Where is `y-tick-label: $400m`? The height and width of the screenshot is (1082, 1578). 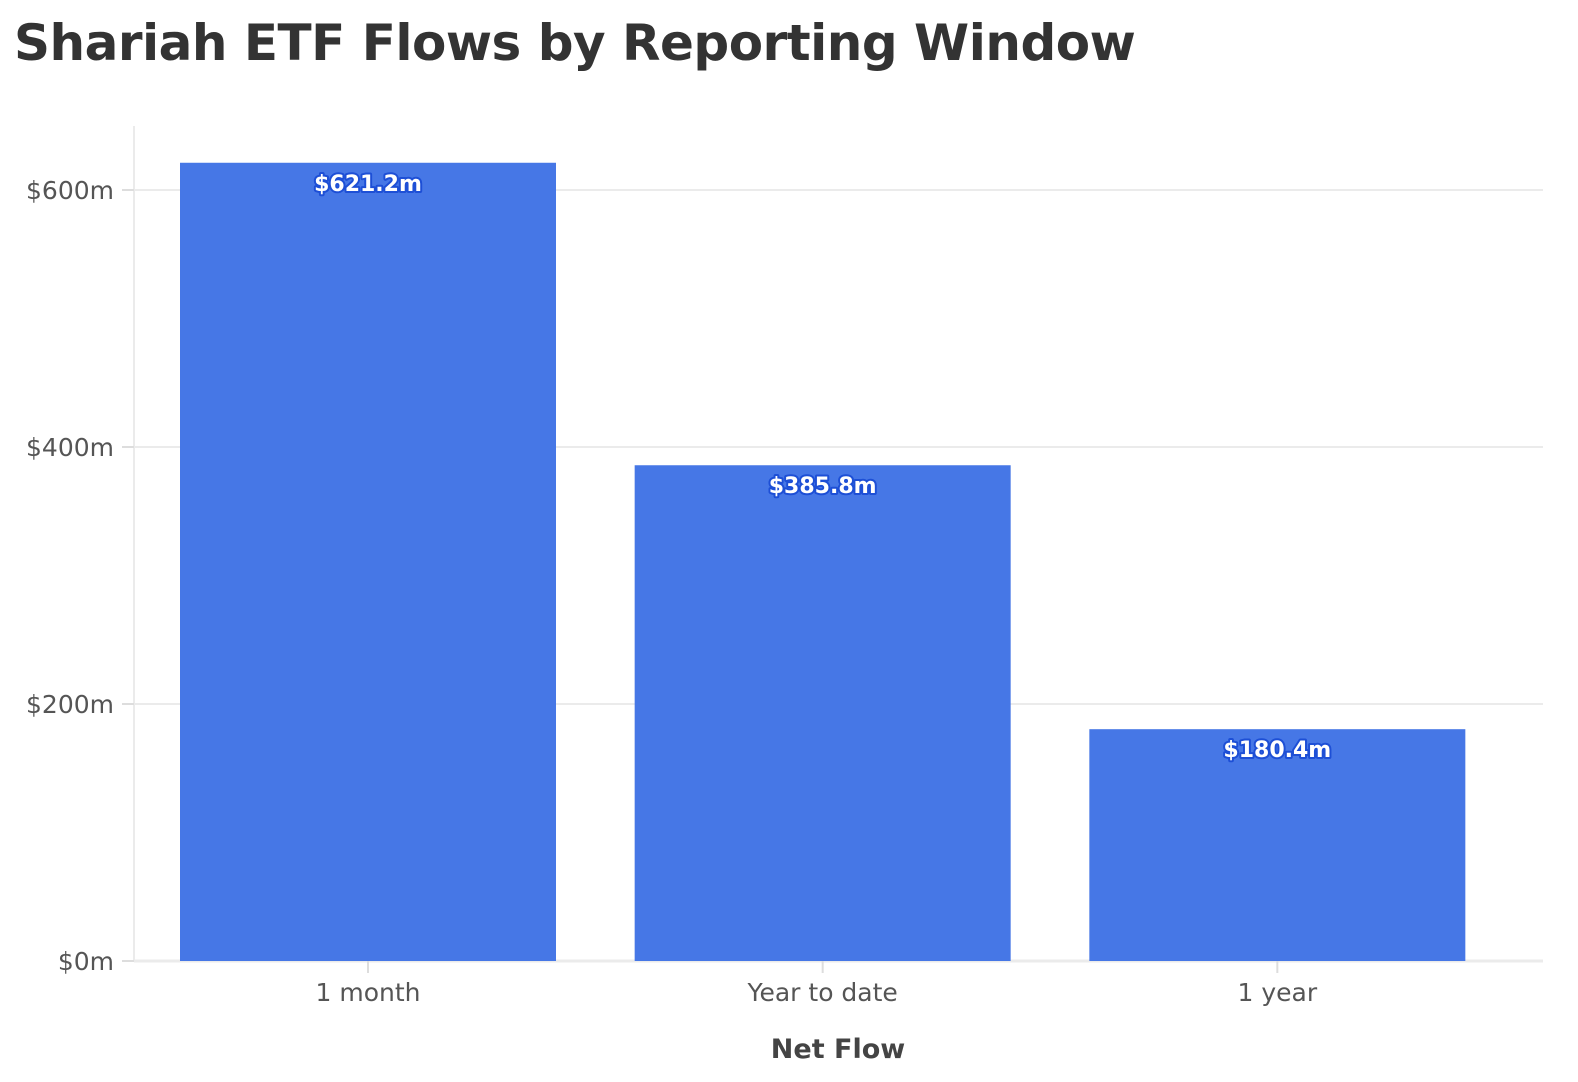
y-tick-label: $400m is located at coordinates (70, 447).